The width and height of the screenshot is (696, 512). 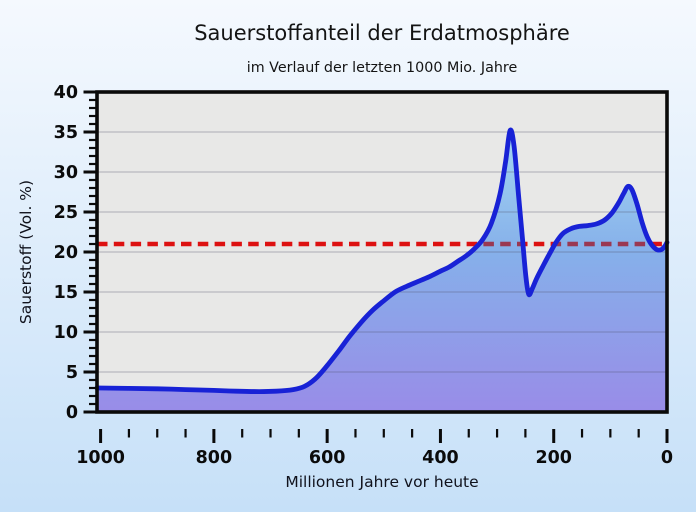 I want to click on x-tick-label: 0, so click(x=667, y=458).